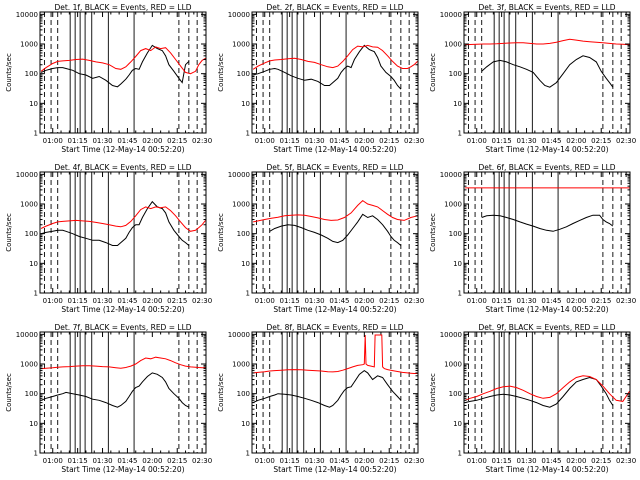  What do you see at coordinates (122, 7) in the screenshot?
I see `chart-title: Det. 1f, BLACK = Events, RED = LLD` at bounding box center [122, 7].